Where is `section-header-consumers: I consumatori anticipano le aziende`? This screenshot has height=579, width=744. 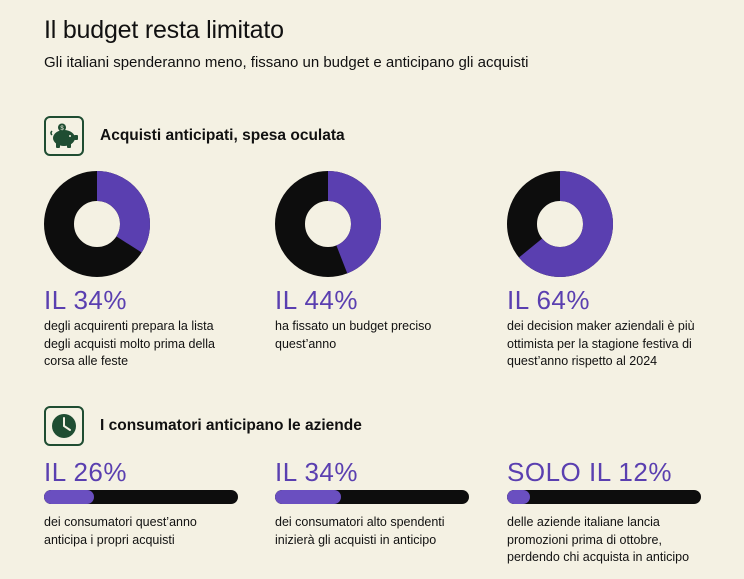 section-header-consumers: I consumatori anticipano le aziende is located at coordinates (203, 426).